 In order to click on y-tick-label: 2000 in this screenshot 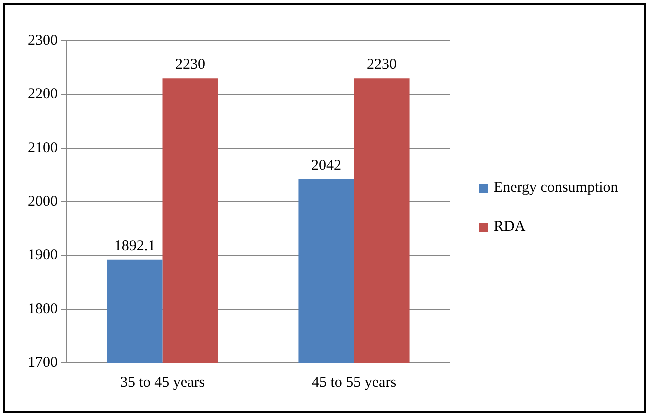, I will do `click(43, 202)`.